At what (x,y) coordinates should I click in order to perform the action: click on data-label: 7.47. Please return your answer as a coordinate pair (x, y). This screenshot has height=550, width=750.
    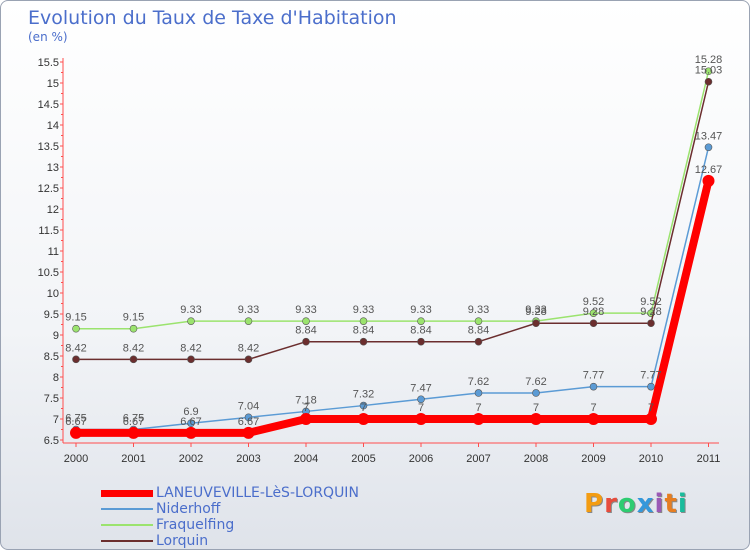
    Looking at the image, I should click on (420, 388).